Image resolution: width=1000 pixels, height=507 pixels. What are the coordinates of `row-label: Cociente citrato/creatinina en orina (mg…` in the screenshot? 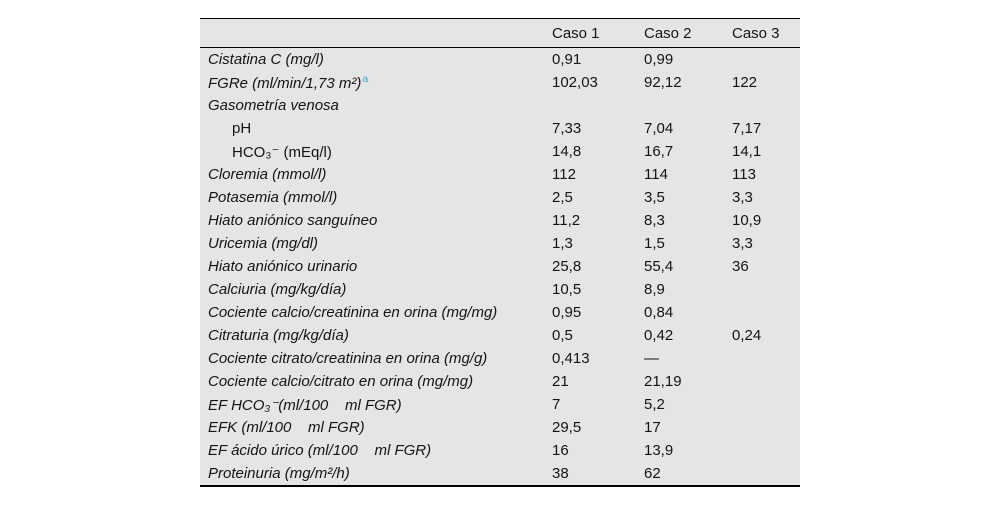 It's located at (376, 358).